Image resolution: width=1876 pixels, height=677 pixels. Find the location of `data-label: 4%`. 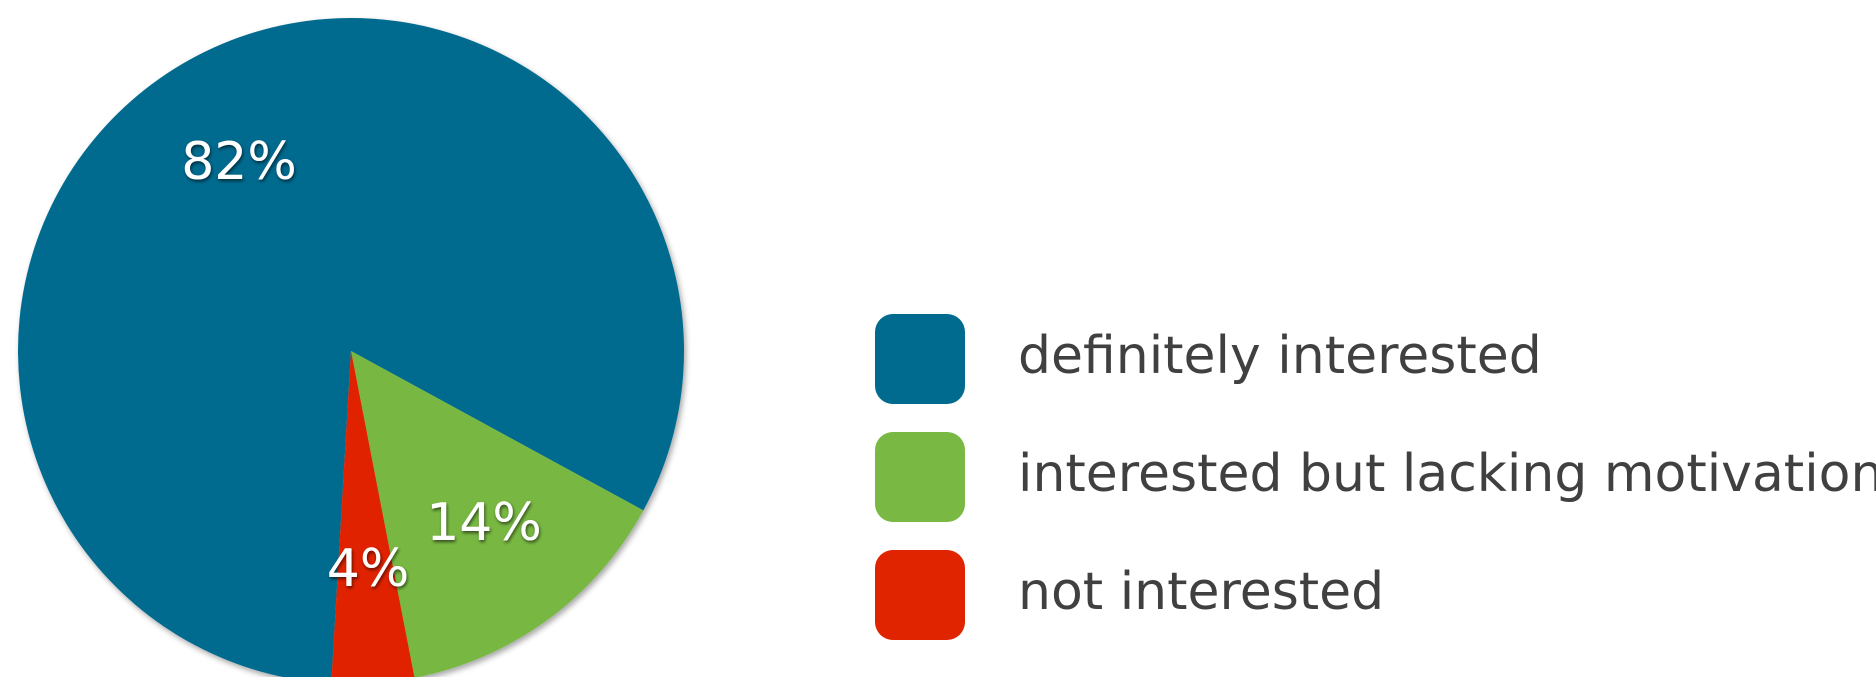

data-label: 4% is located at coordinates (368, 569).